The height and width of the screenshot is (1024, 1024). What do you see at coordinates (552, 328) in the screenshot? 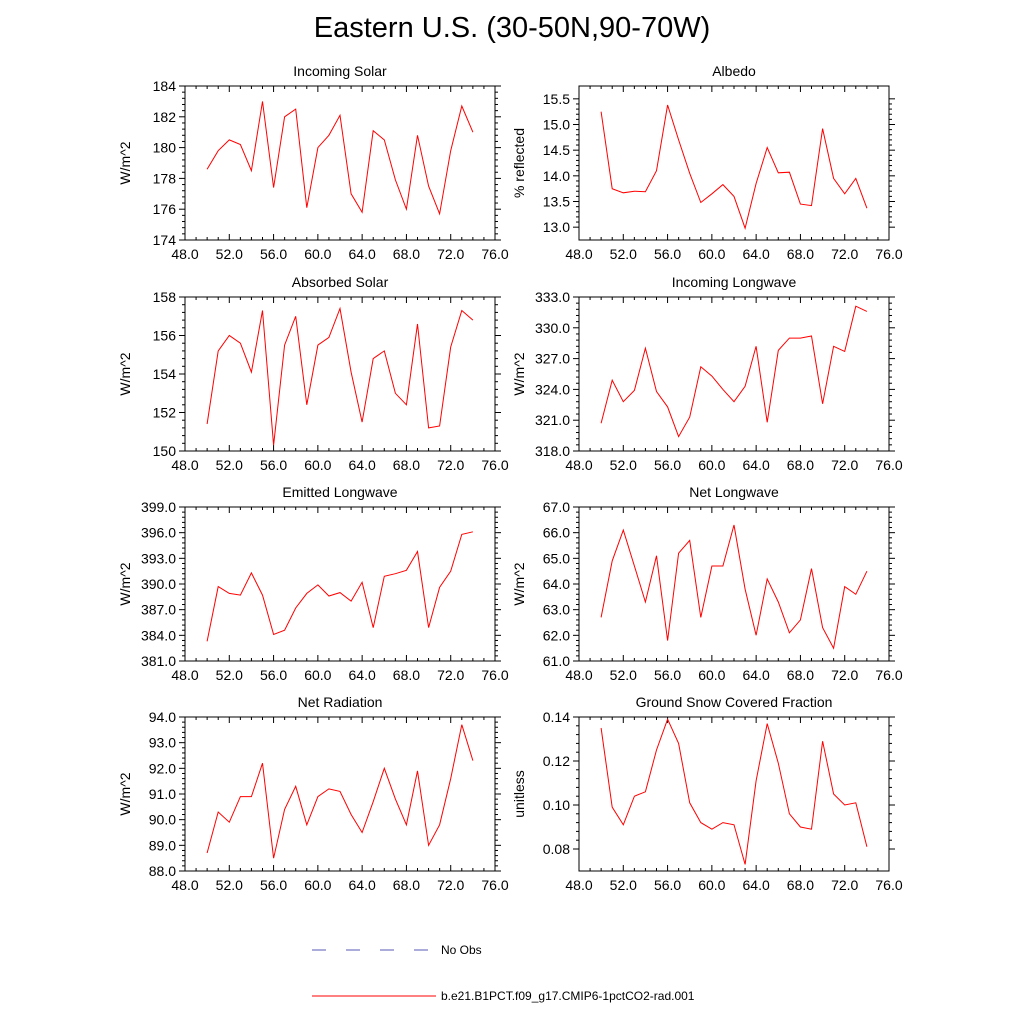
I see `y-tick-label: 330.0` at bounding box center [552, 328].